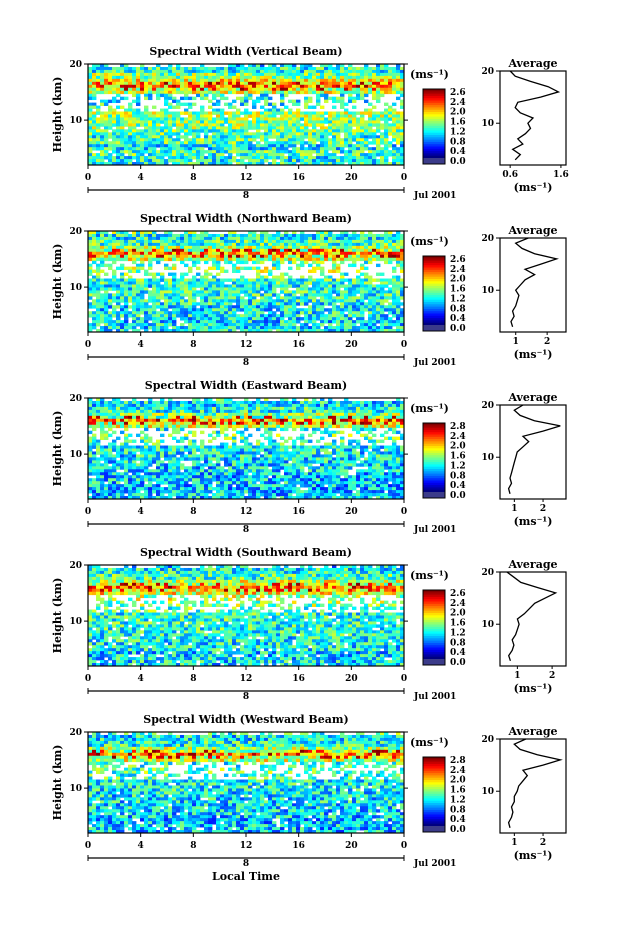 The image size is (621, 929). I want to click on heatmap-field, so click(246, 282).